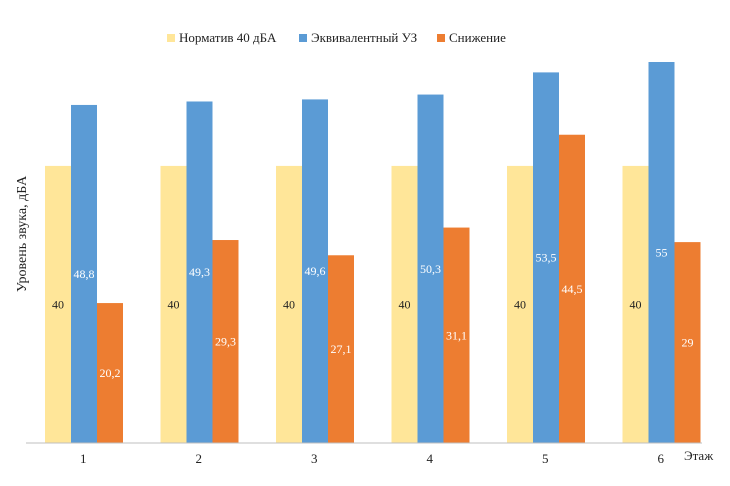  I want to click on legend: Норматив 40 дБА Эквивалентный УЗ Снижение, so click(336, 37).